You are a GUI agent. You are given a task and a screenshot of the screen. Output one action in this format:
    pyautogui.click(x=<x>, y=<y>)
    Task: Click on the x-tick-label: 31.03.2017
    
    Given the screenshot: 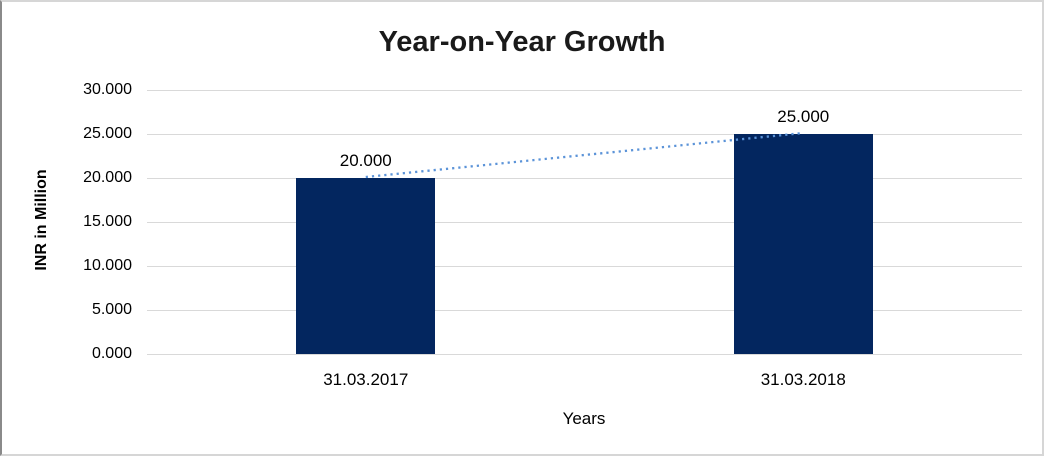 What is the action you would take?
    pyautogui.click(x=366, y=379)
    